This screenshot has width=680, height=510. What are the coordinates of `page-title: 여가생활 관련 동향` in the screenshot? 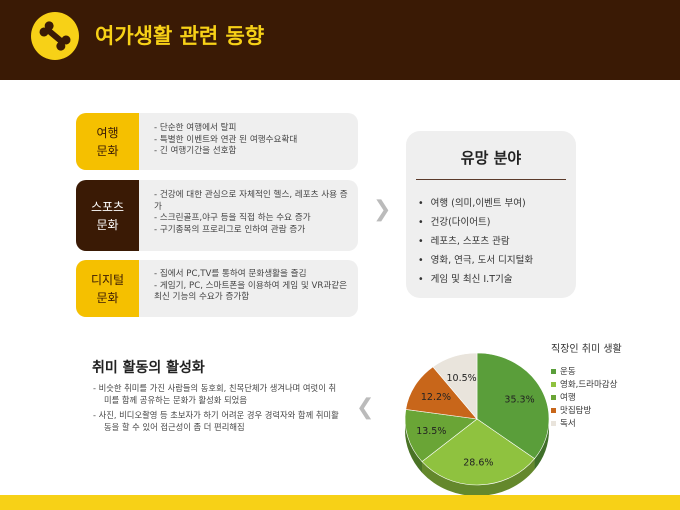 It's located at (180, 36).